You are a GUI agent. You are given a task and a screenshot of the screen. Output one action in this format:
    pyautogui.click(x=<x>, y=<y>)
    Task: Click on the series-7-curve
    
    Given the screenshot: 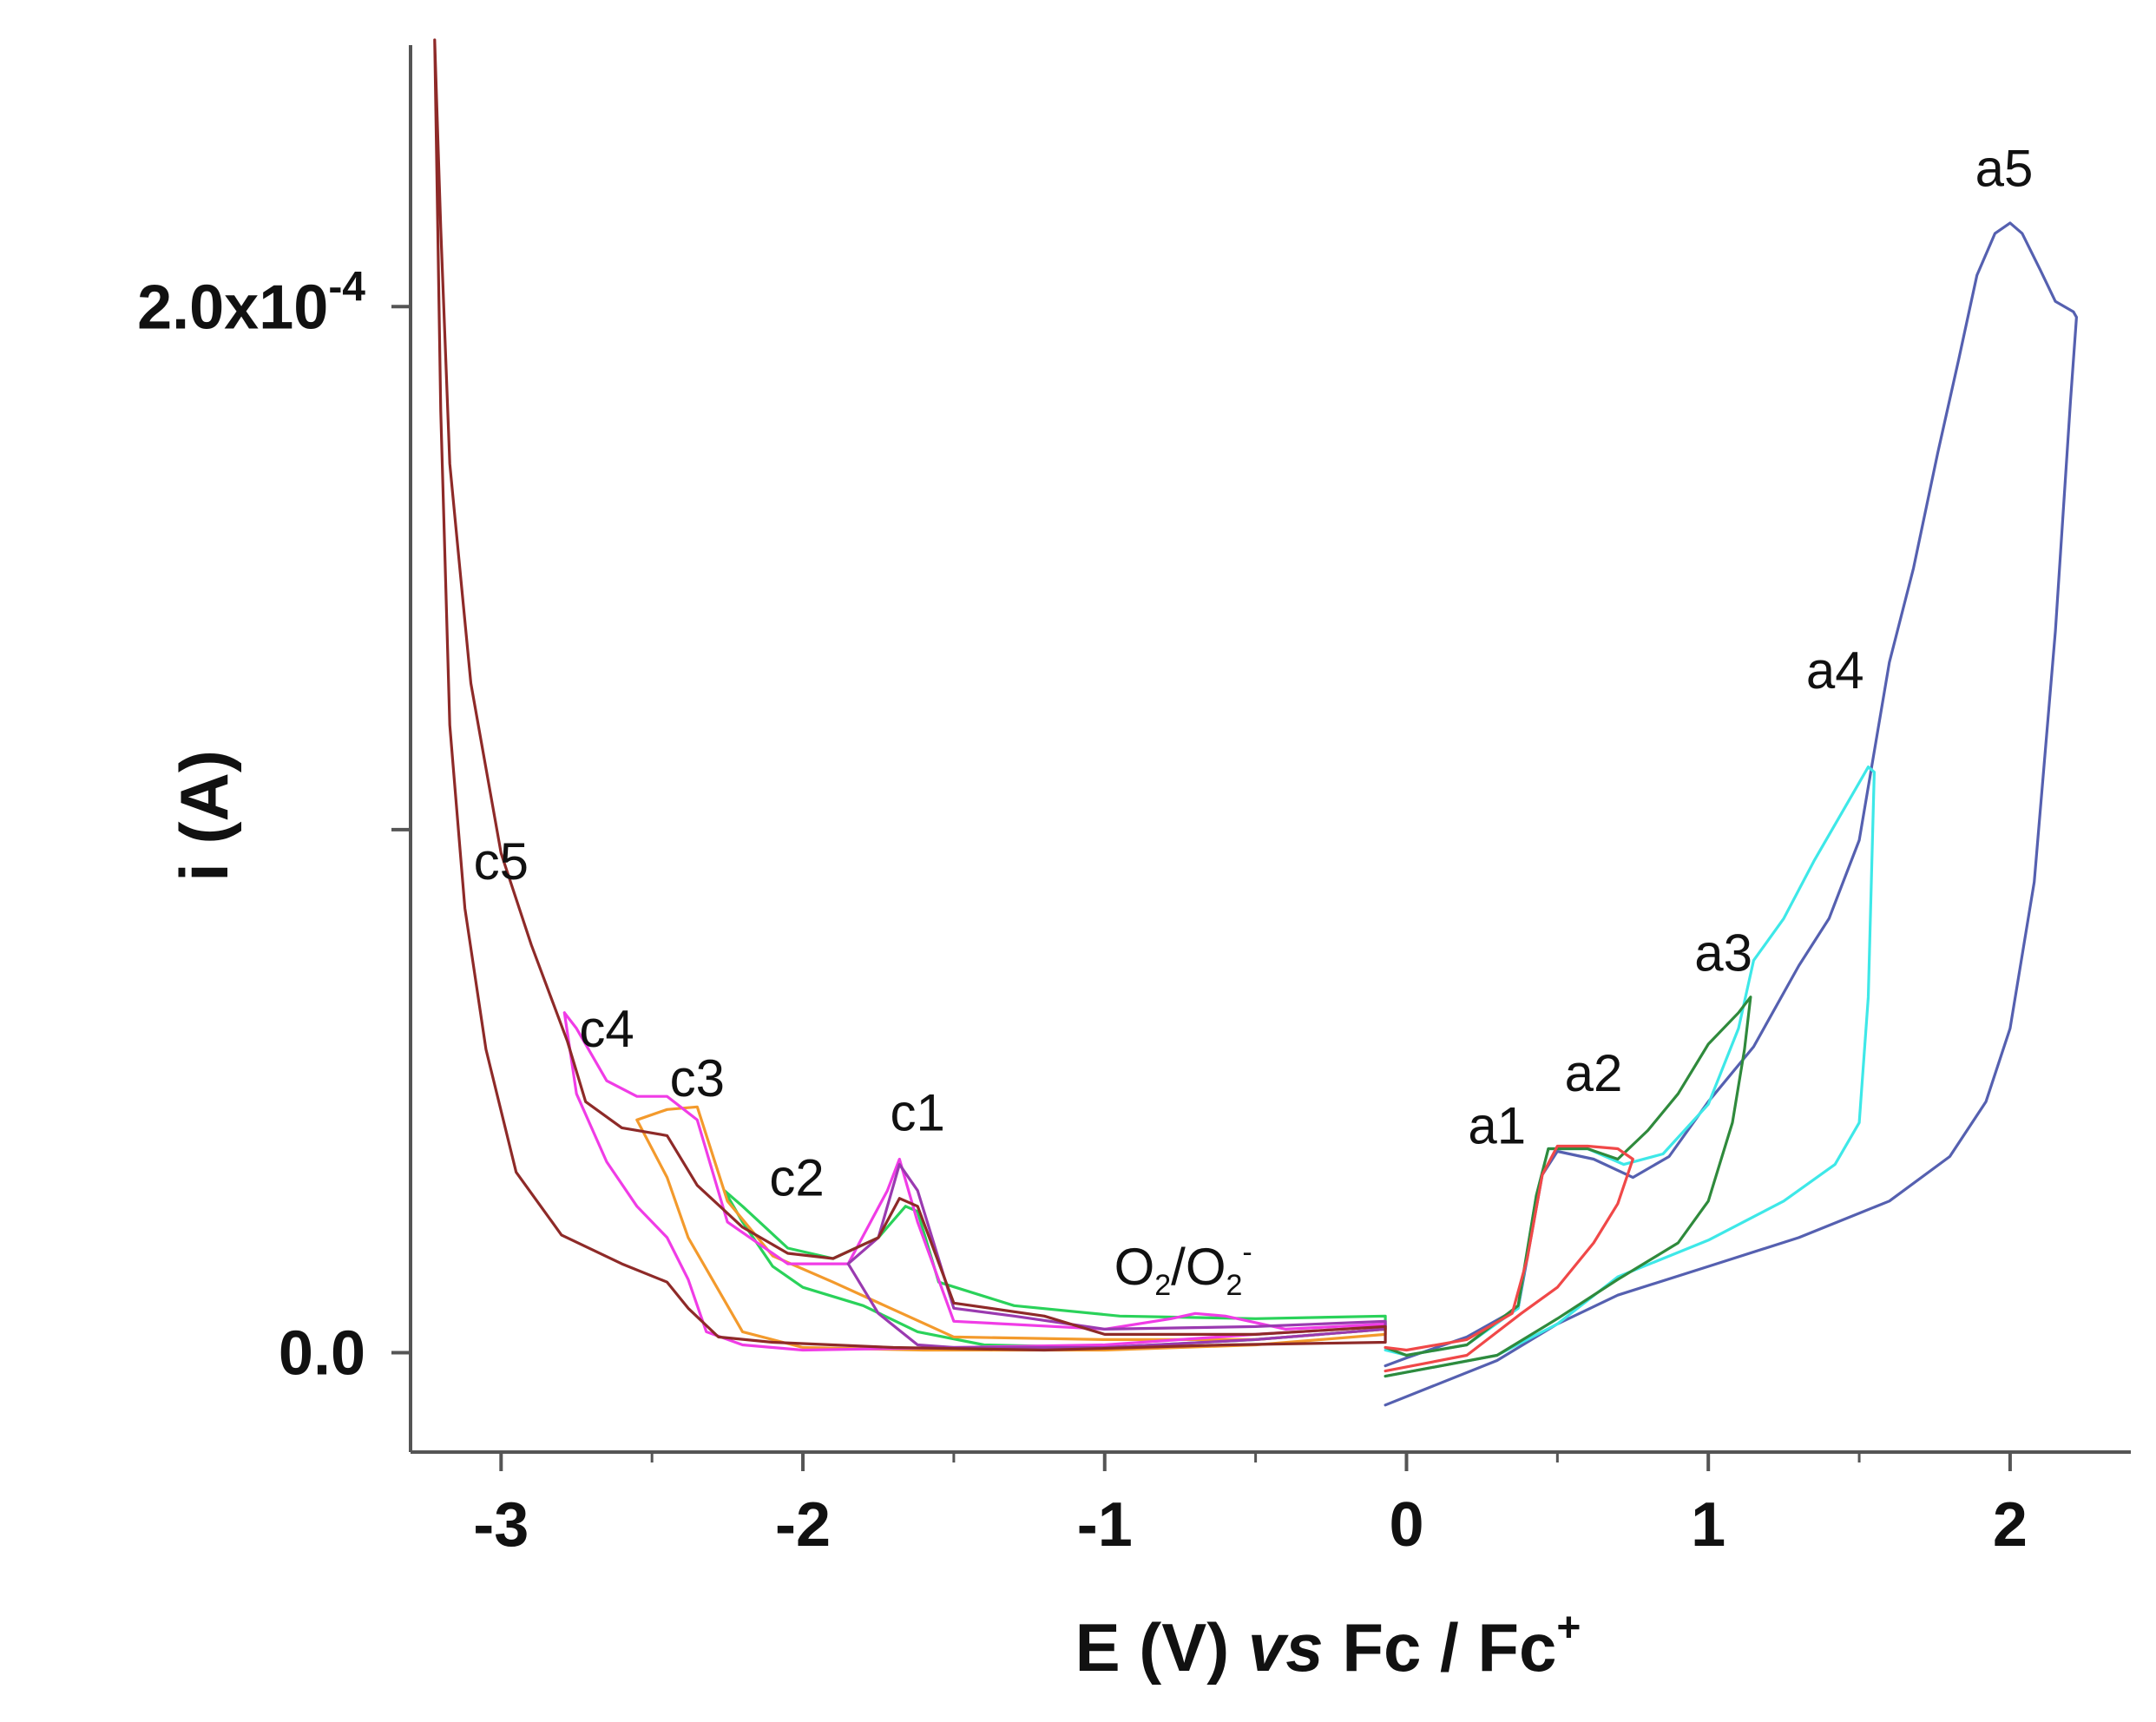 What is the action you would take?
    pyautogui.click(x=1116, y=1256)
    